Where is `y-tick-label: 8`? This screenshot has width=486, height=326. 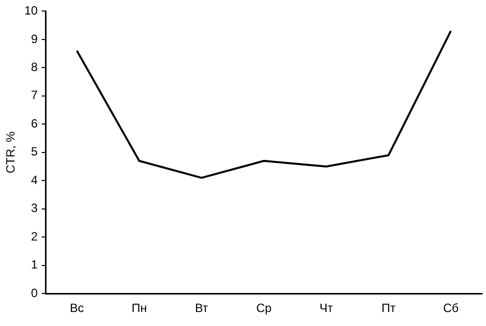 y-tick-label: 8 is located at coordinates (34, 67).